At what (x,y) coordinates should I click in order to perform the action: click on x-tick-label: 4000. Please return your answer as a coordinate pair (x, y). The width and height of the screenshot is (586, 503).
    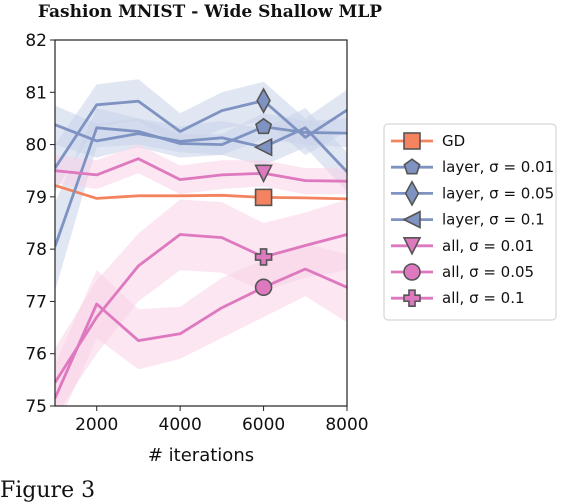
    Looking at the image, I should click on (180, 425).